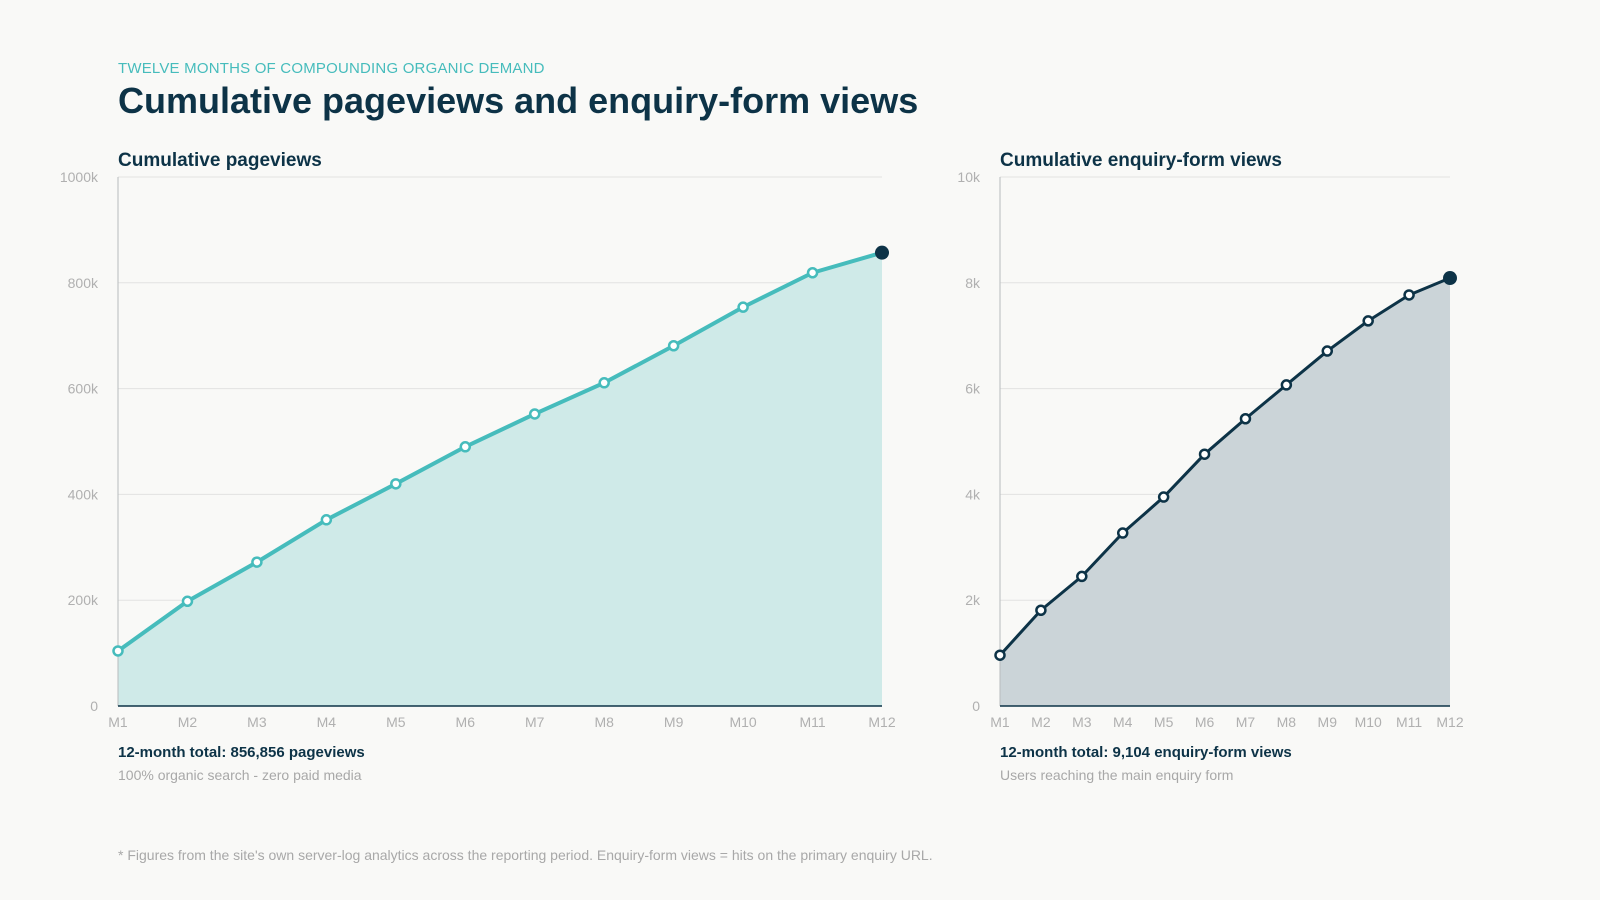 The width and height of the screenshot is (1600, 900). What do you see at coordinates (1409, 722) in the screenshot?
I see `enquiry-xtick-label: M11` at bounding box center [1409, 722].